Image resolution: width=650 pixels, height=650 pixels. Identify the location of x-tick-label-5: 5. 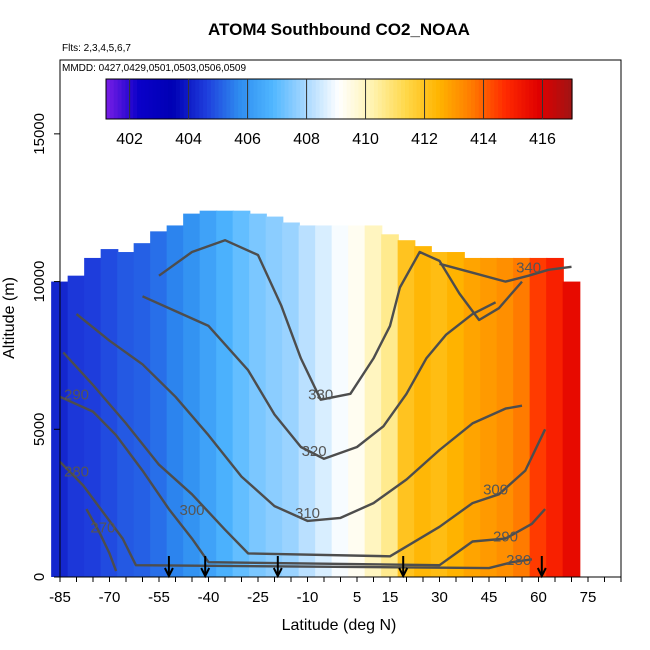
(357, 597).